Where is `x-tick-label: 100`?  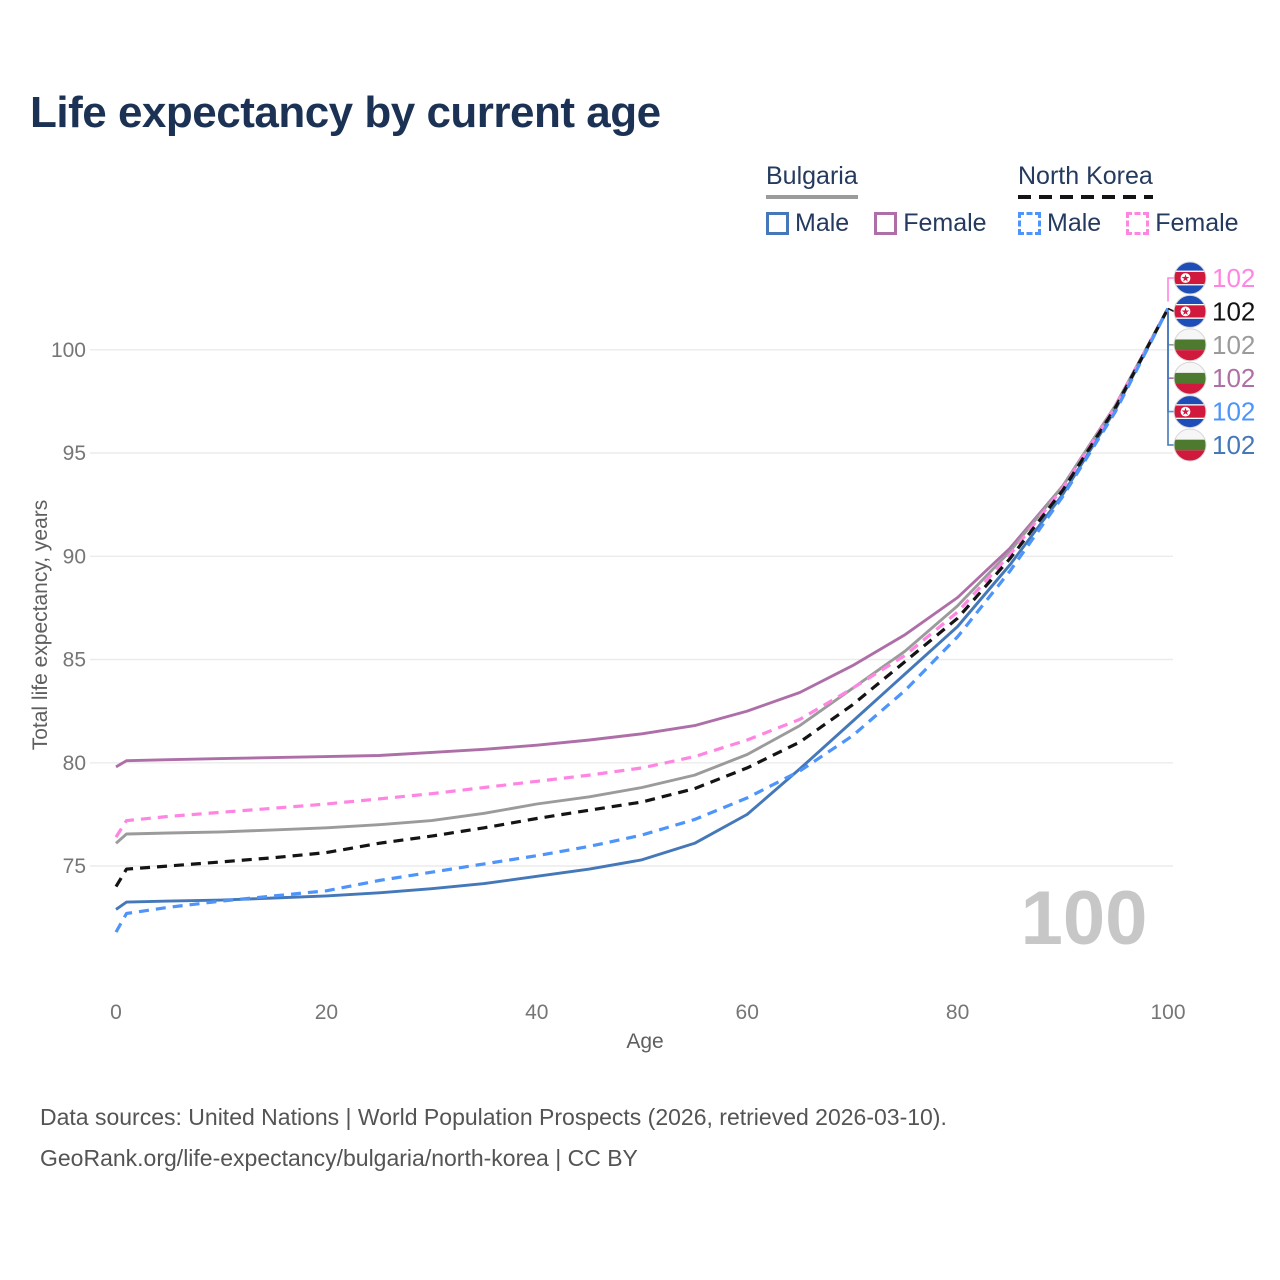 x-tick-label: 100 is located at coordinates (1167, 1012).